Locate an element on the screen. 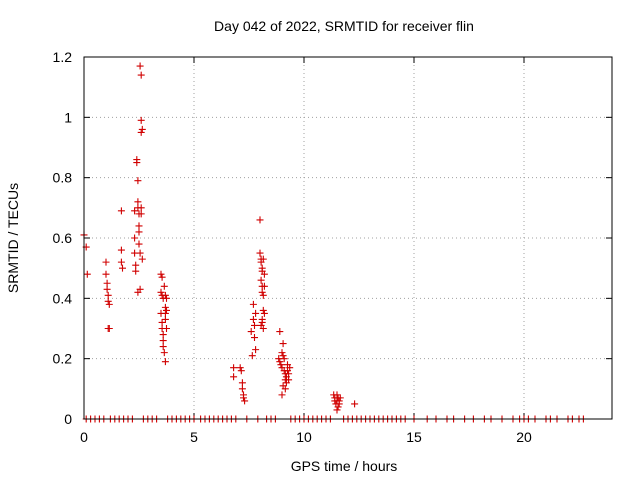  x-tick-label: 0 is located at coordinates (84, 437).